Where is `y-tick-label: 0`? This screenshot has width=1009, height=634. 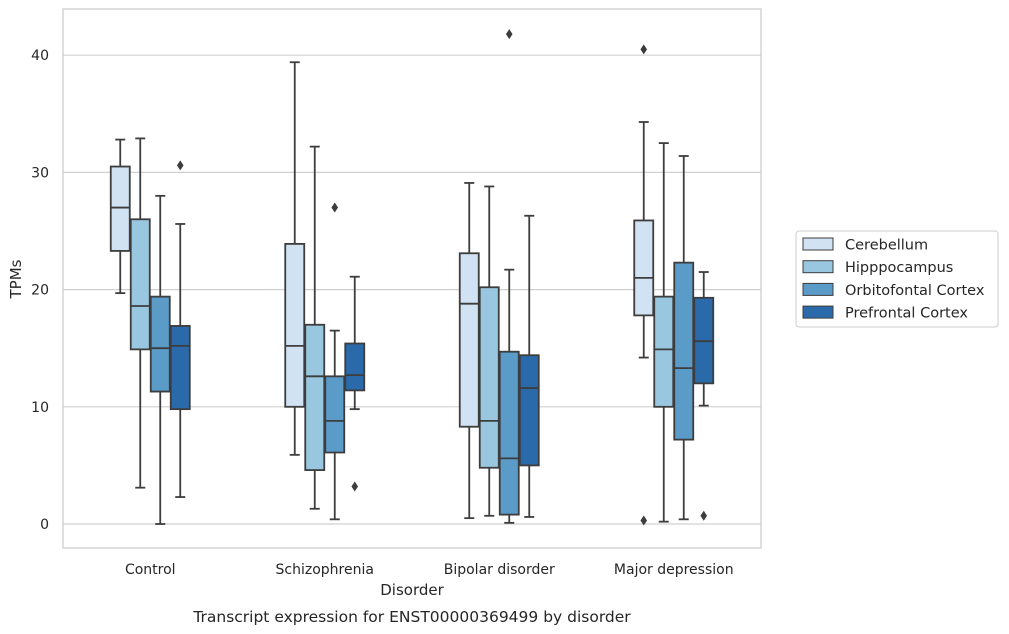
y-tick-label: 0 is located at coordinates (44, 525).